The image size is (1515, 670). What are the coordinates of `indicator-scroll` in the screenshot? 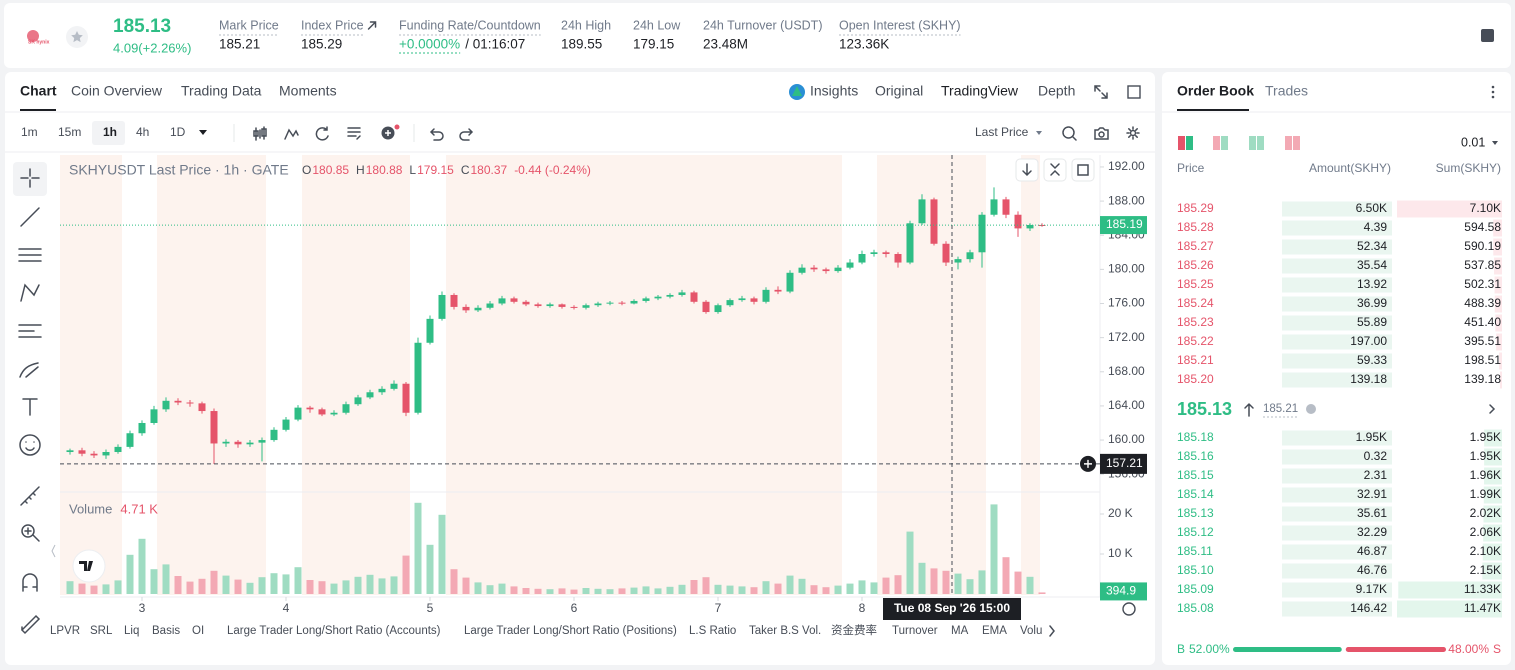 It's located at (1052, 631).